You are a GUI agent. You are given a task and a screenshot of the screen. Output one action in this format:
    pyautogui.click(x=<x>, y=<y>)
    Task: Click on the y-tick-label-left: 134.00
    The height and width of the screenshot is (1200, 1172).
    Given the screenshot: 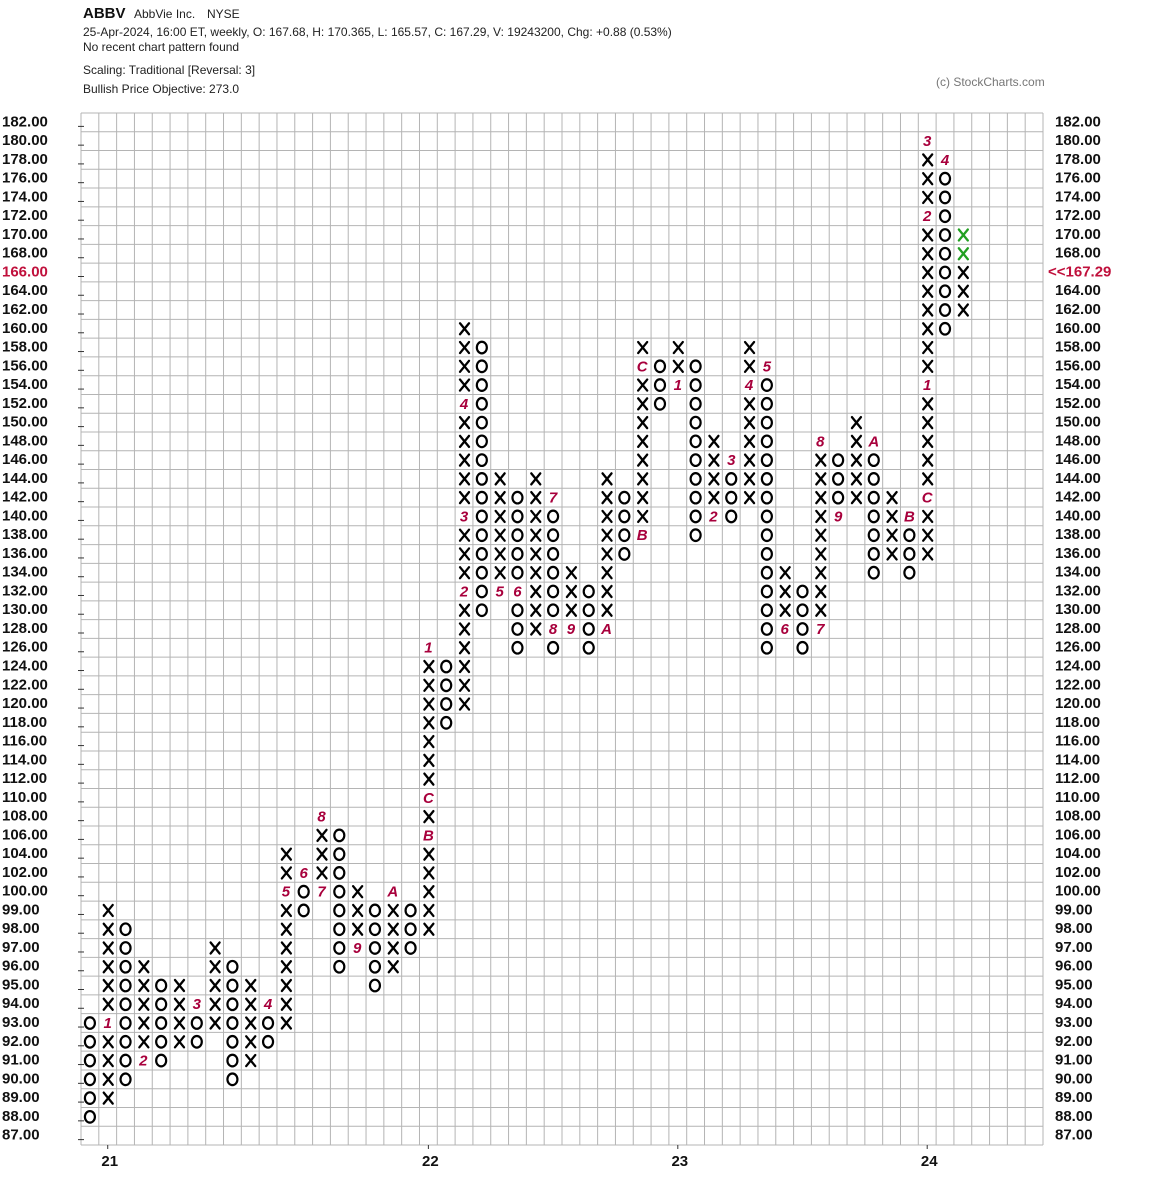 What is the action you would take?
    pyautogui.click(x=25, y=572)
    